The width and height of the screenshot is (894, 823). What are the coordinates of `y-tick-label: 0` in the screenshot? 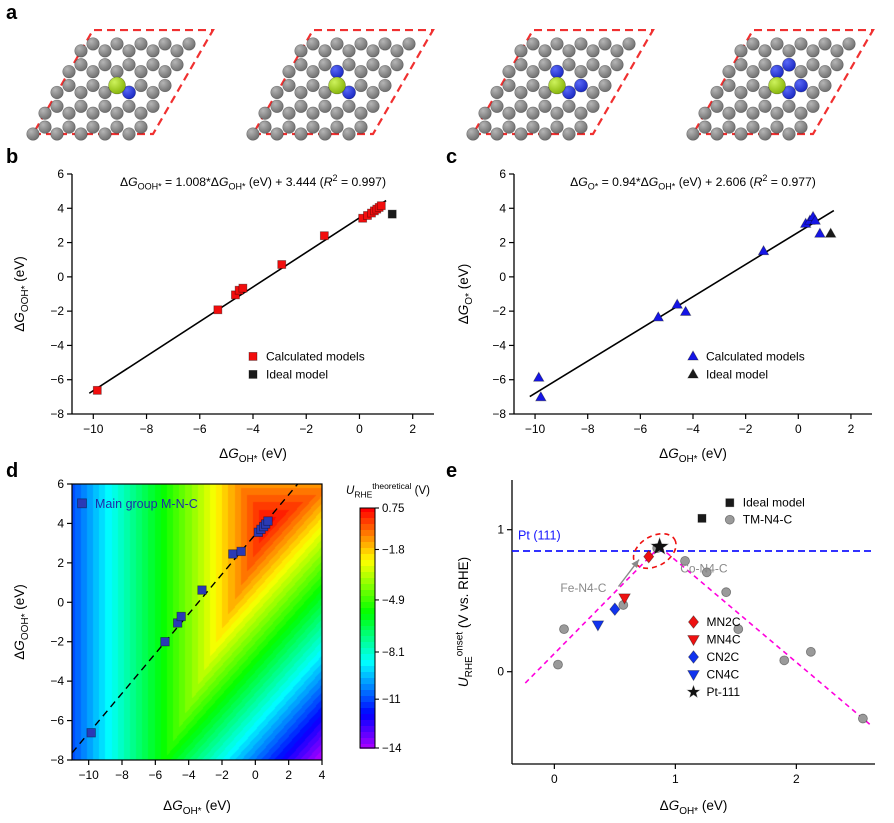 It's located at (502, 277).